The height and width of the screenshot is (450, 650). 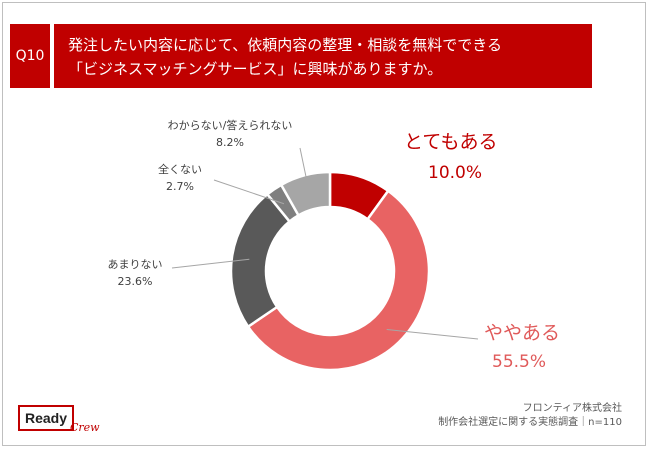 What do you see at coordinates (522, 333) in the screenshot?
I see `label-yayaaru: ややある` at bounding box center [522, 333].